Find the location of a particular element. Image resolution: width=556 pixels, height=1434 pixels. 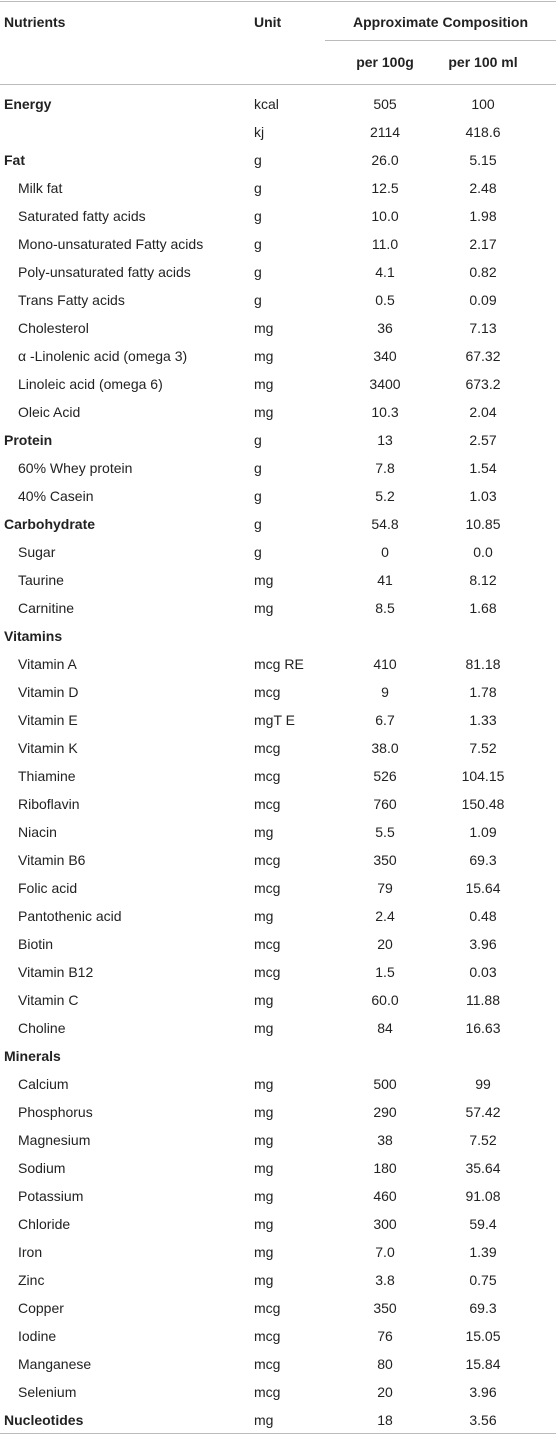

section-name: Carbohydrate is located at coordinates (50, 524).